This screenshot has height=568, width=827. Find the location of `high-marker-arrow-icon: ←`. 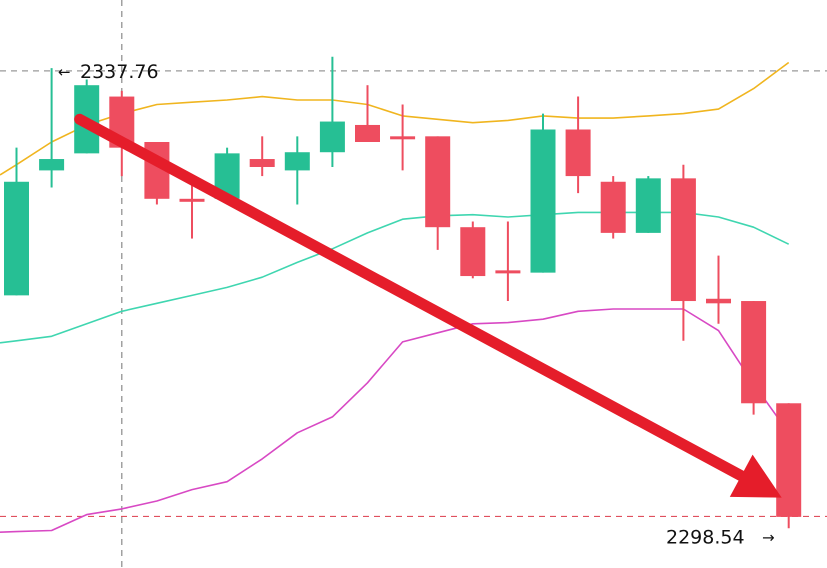

high-marker-arrow-icon: ← is located at coordinates (64, 72).